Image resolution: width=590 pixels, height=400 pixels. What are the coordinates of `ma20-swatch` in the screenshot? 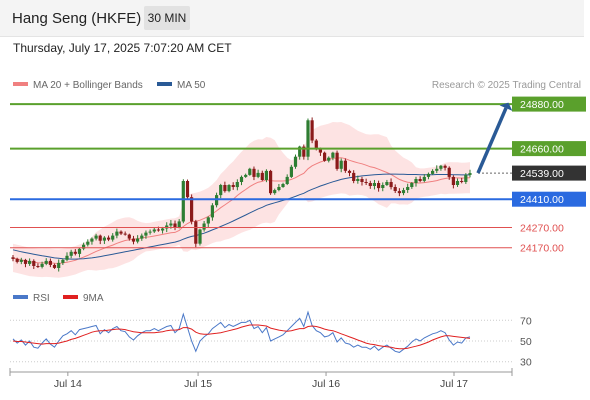 It's located at (20, 84).